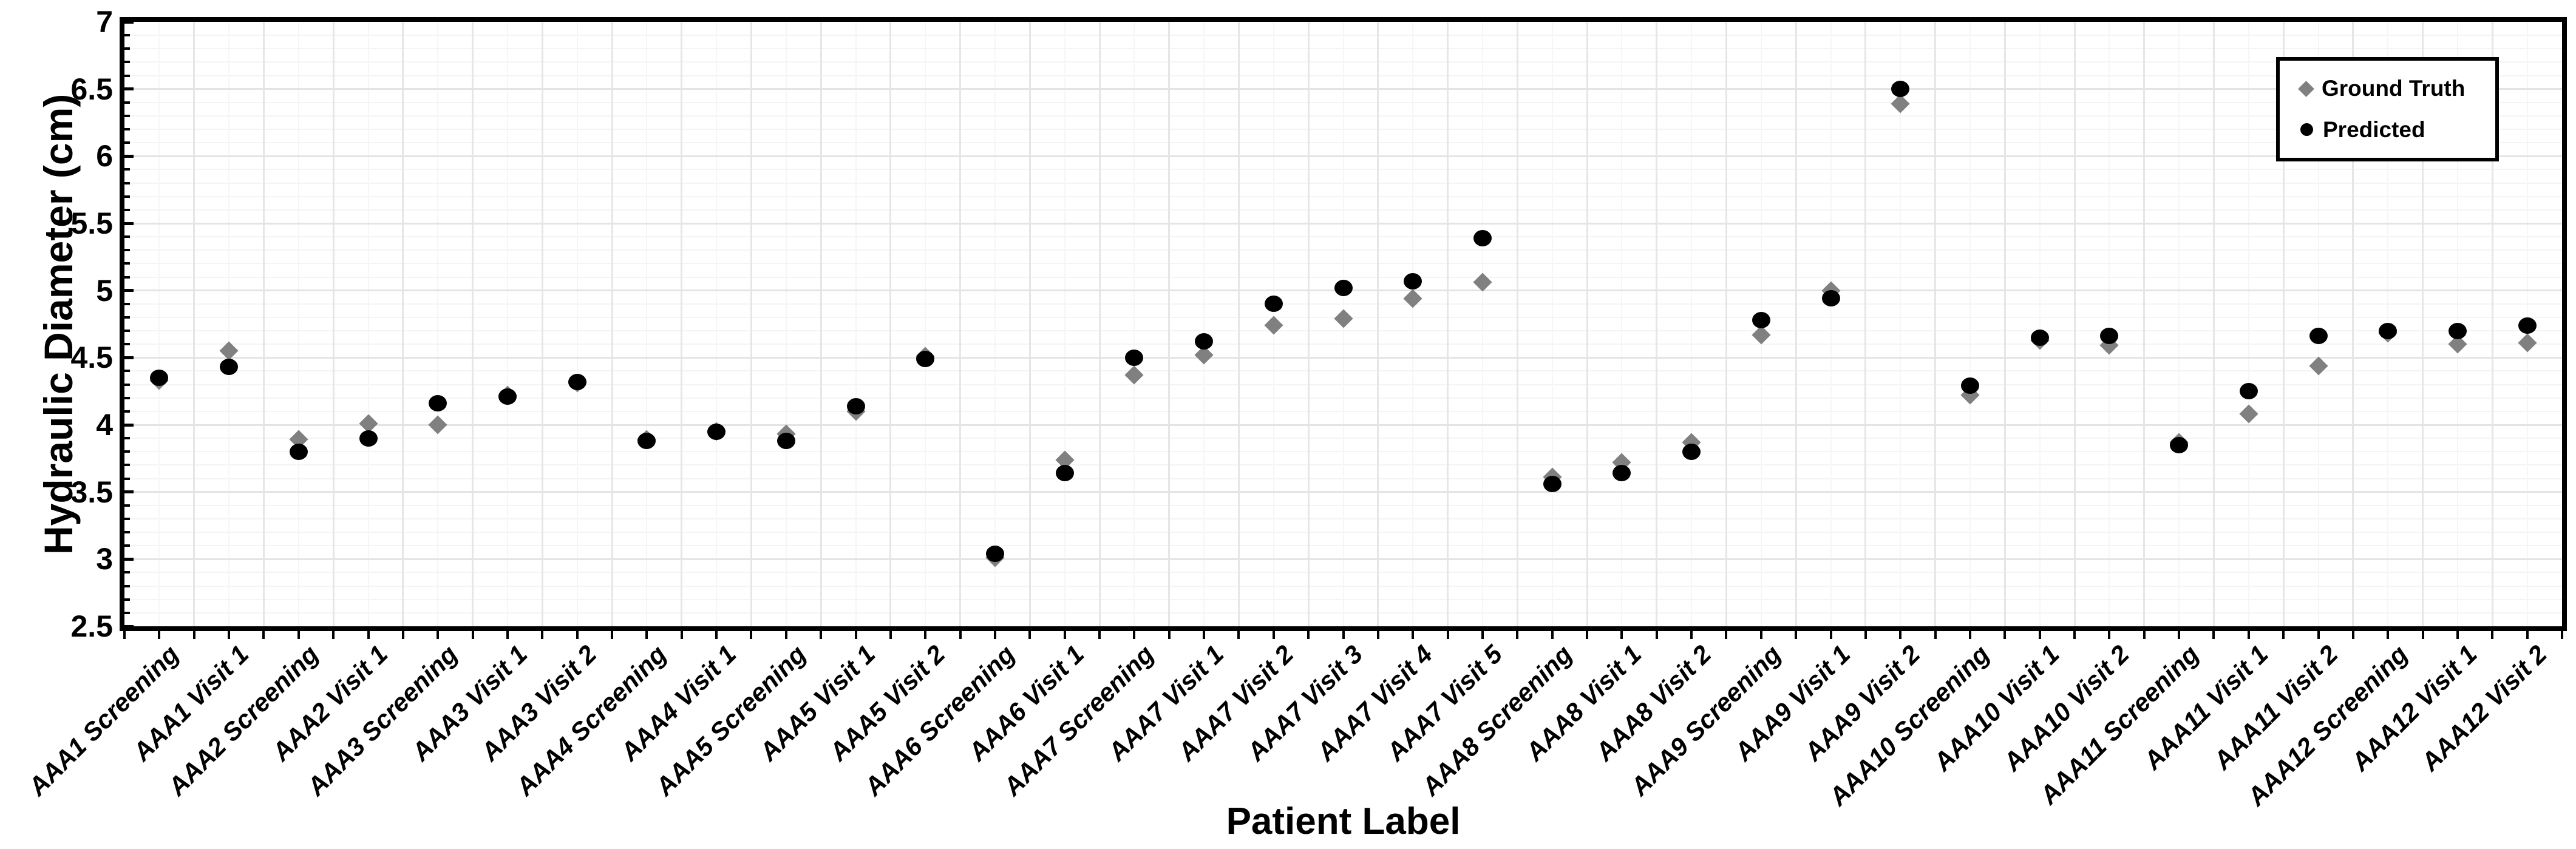 The width and height of the screenshot is (2576, 849). What do you see at coordinates (2387, 109) in the screenshot?
I see `legend: Ground Truth Predicted` at bounding box center [2387, 109].